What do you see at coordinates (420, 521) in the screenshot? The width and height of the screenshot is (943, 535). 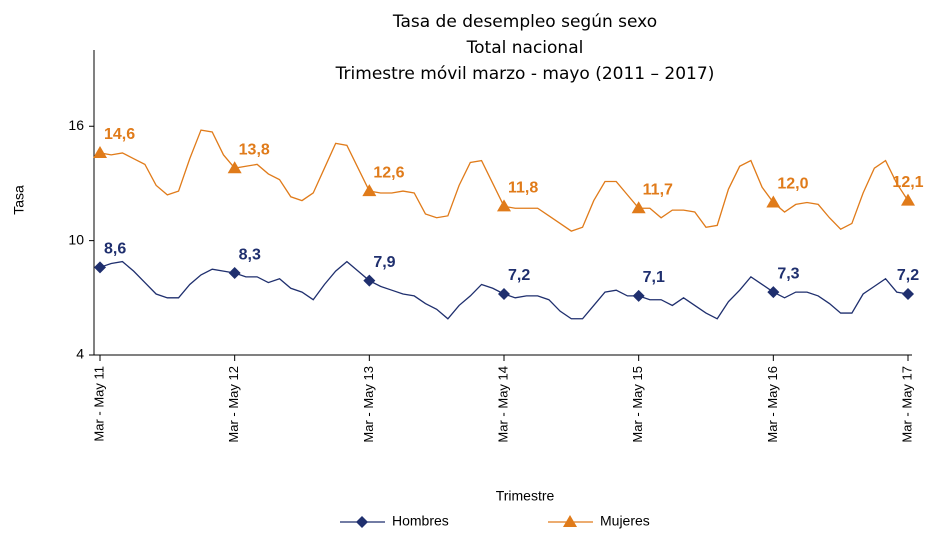 I see `legend-label: Hombres` at bounding box center [420, 521].